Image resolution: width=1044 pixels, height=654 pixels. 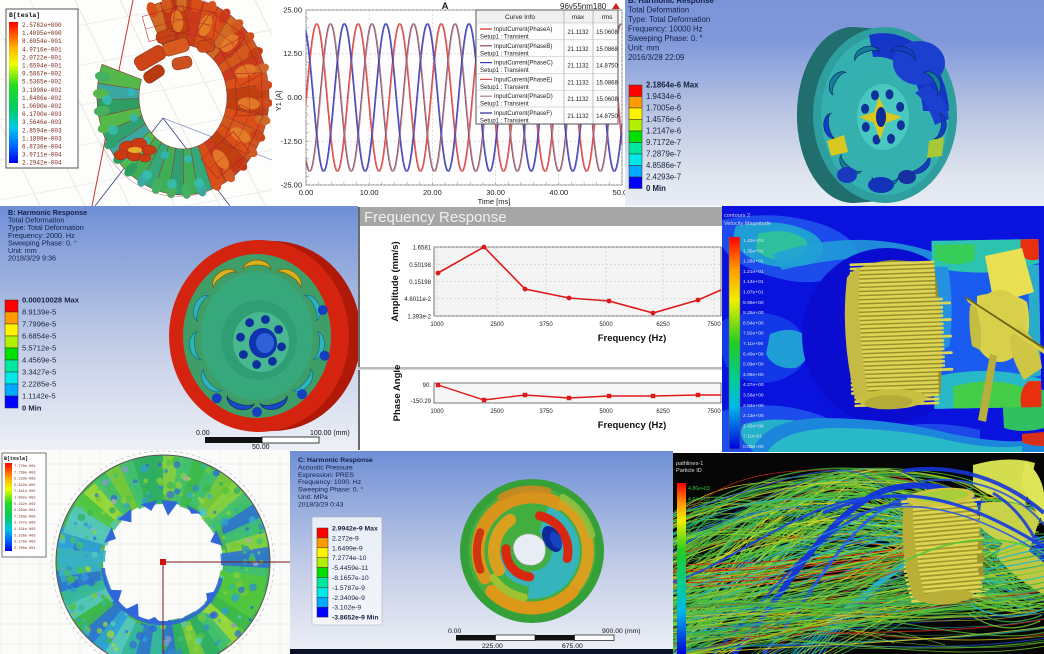 I want to click on svg-text: -1.5787e-9, so click(x=348, y=588).